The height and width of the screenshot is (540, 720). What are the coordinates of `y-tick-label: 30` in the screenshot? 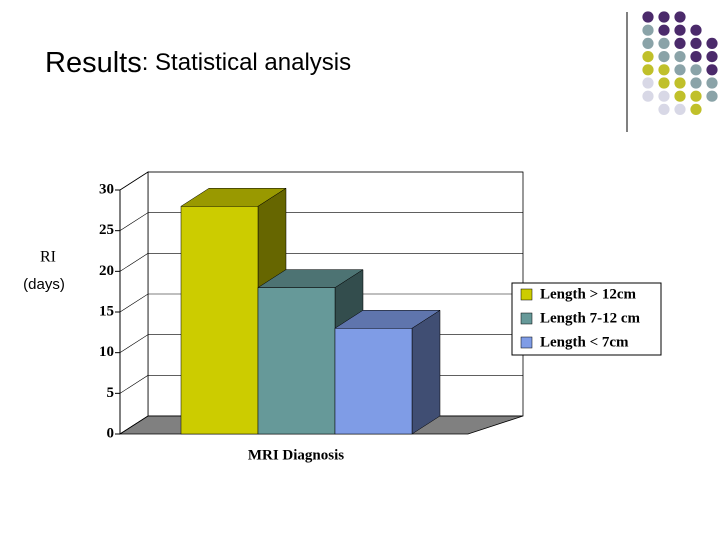 It's located at (106, 189).